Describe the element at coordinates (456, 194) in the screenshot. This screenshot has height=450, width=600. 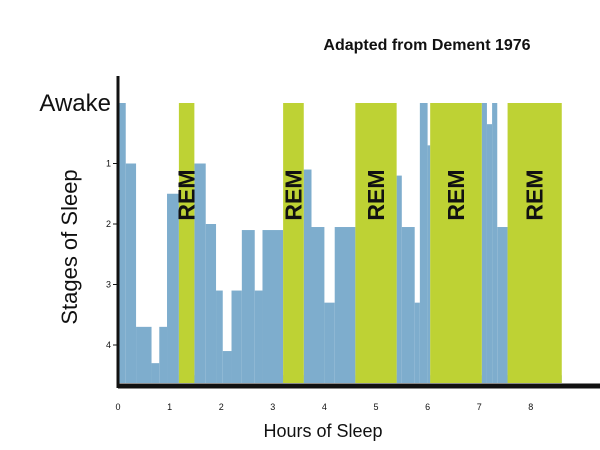
I see `rem-label-4: REM` at that location.